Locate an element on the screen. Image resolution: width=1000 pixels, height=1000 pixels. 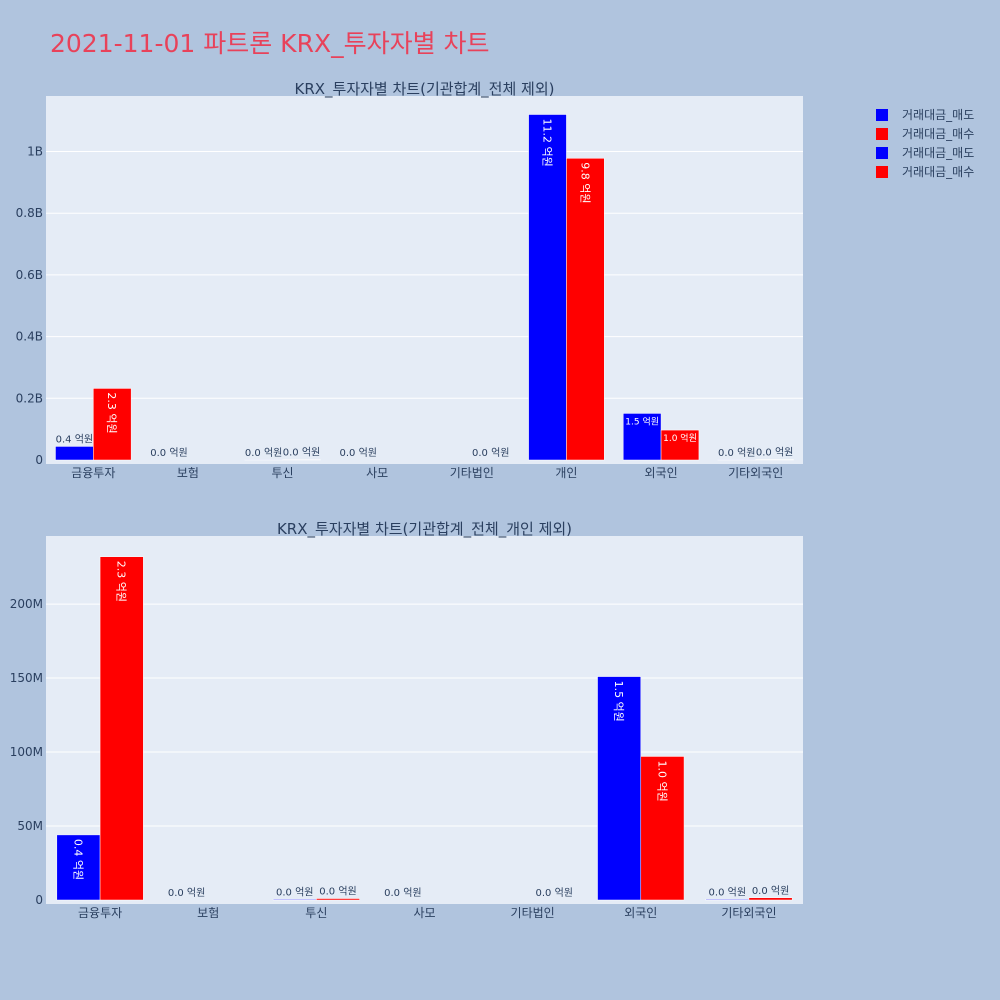
y-tick-label: 50M is located at coordinates (30, 826).